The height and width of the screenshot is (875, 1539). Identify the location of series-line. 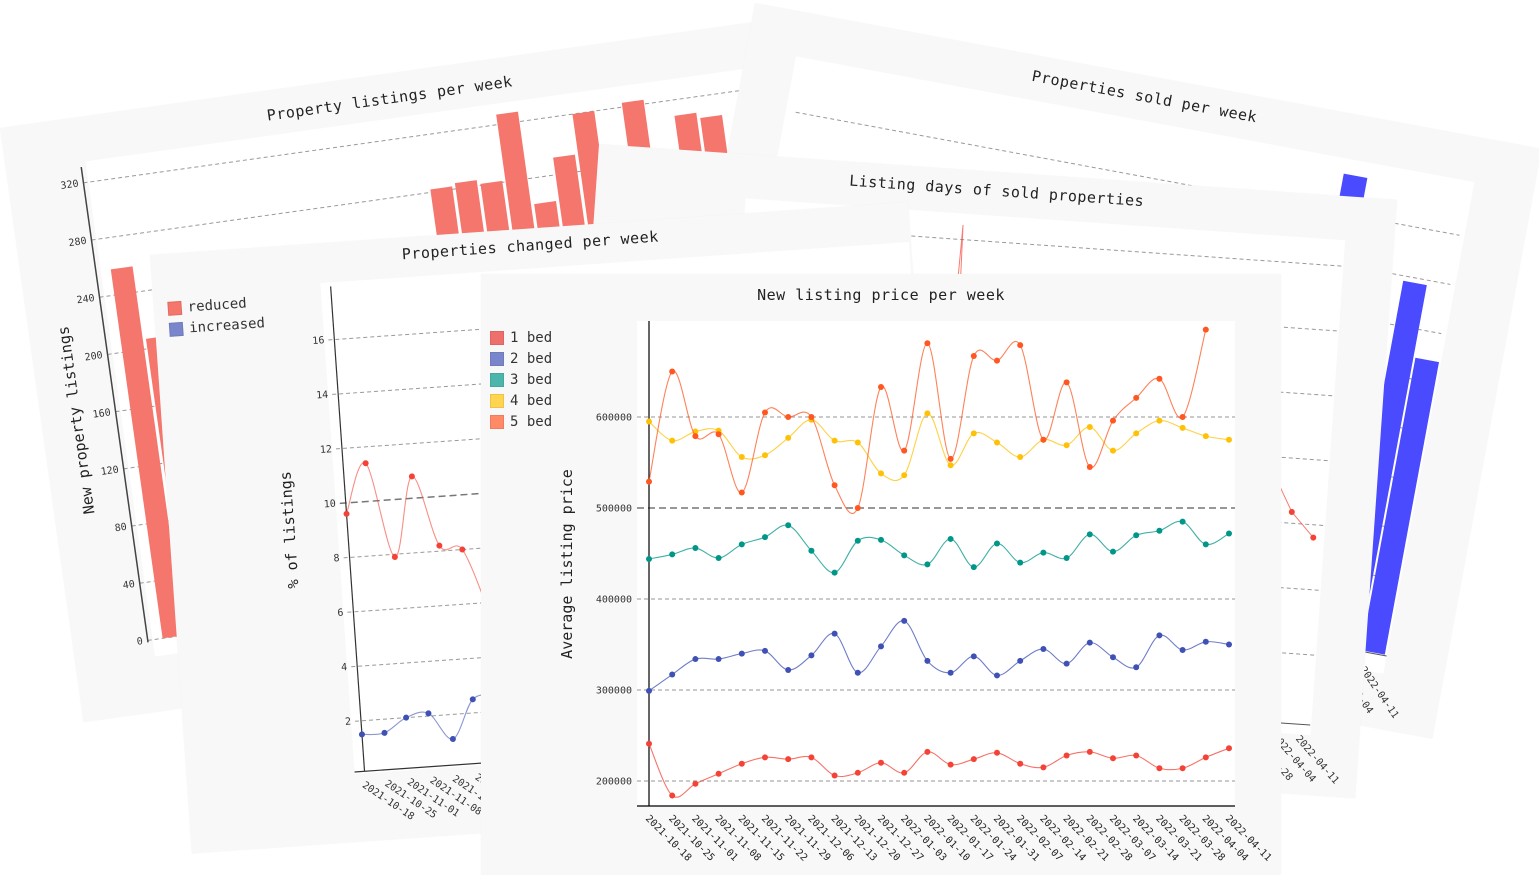
(939, 447).